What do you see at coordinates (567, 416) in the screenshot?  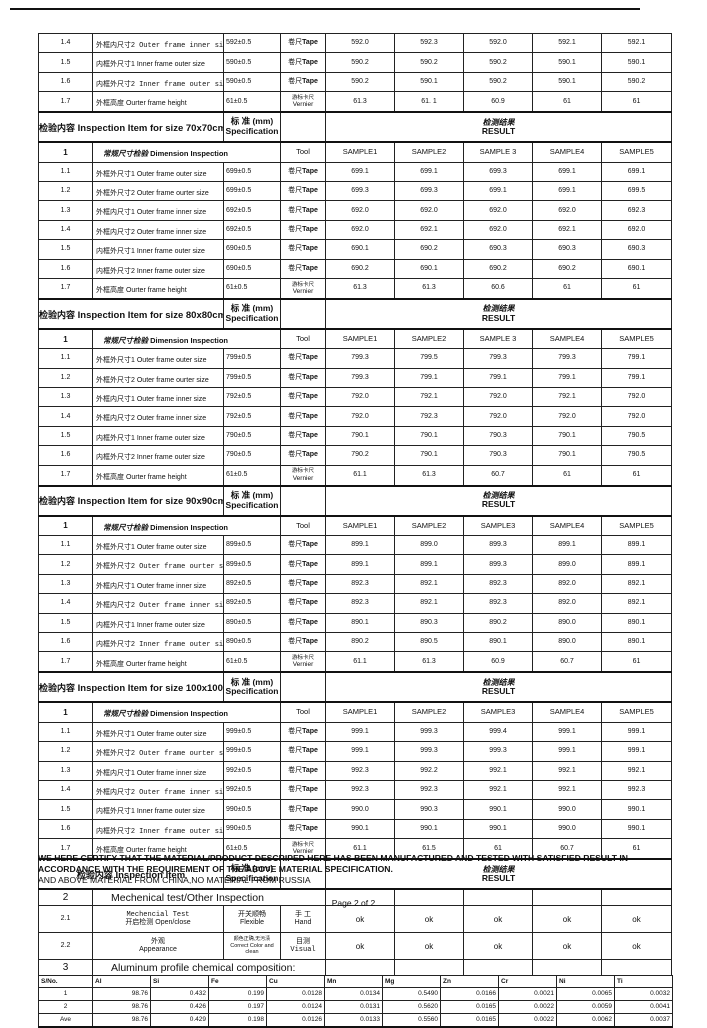 I see `sample-value: 792.0` at bounding box center [567, 416].